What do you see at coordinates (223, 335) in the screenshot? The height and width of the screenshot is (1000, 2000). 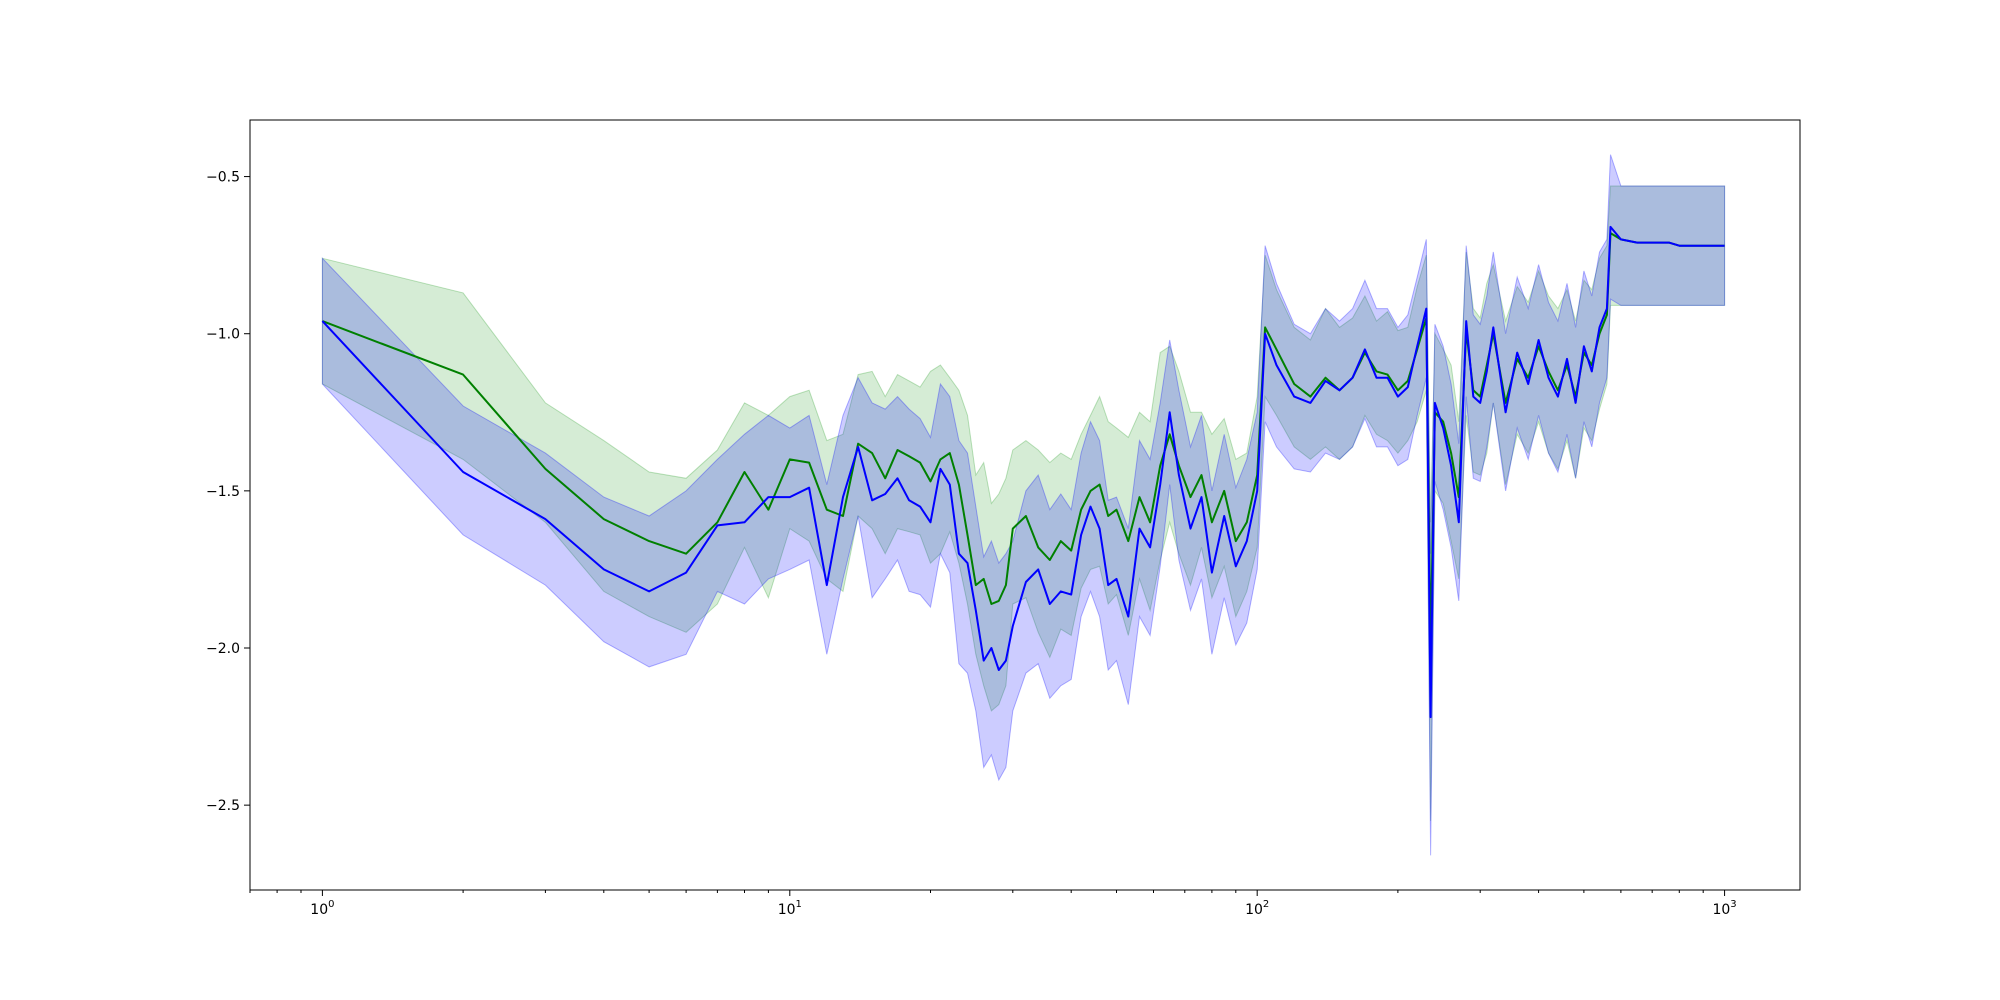 I see `y-tick-label: −1.0` at bounding box center [223, 335].